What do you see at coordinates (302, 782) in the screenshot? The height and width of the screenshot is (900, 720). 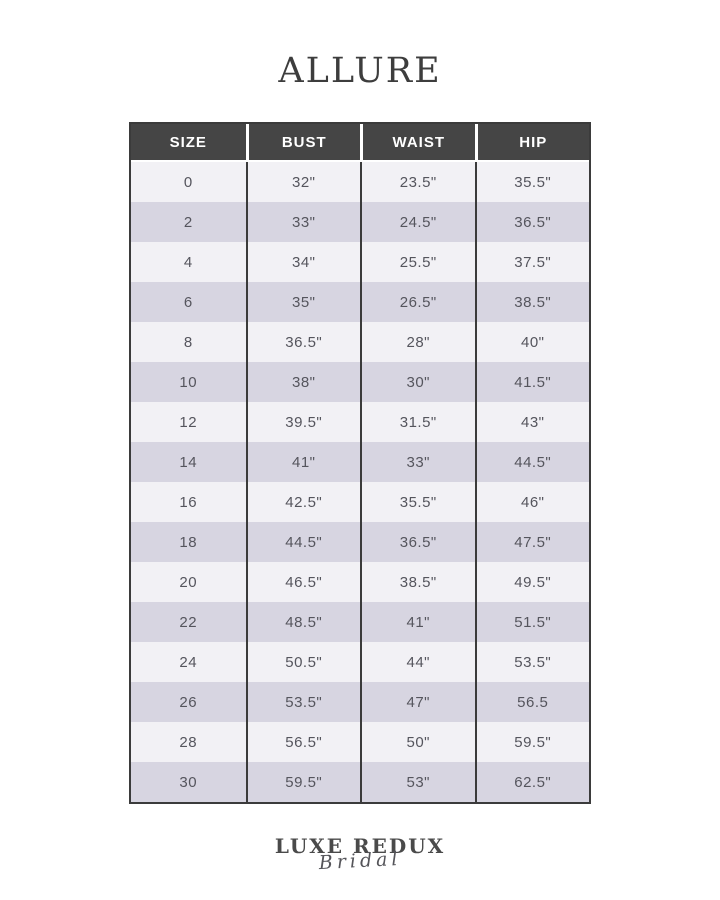 I see `cell-bust: 59.5"` at bounding box center [302, 782].